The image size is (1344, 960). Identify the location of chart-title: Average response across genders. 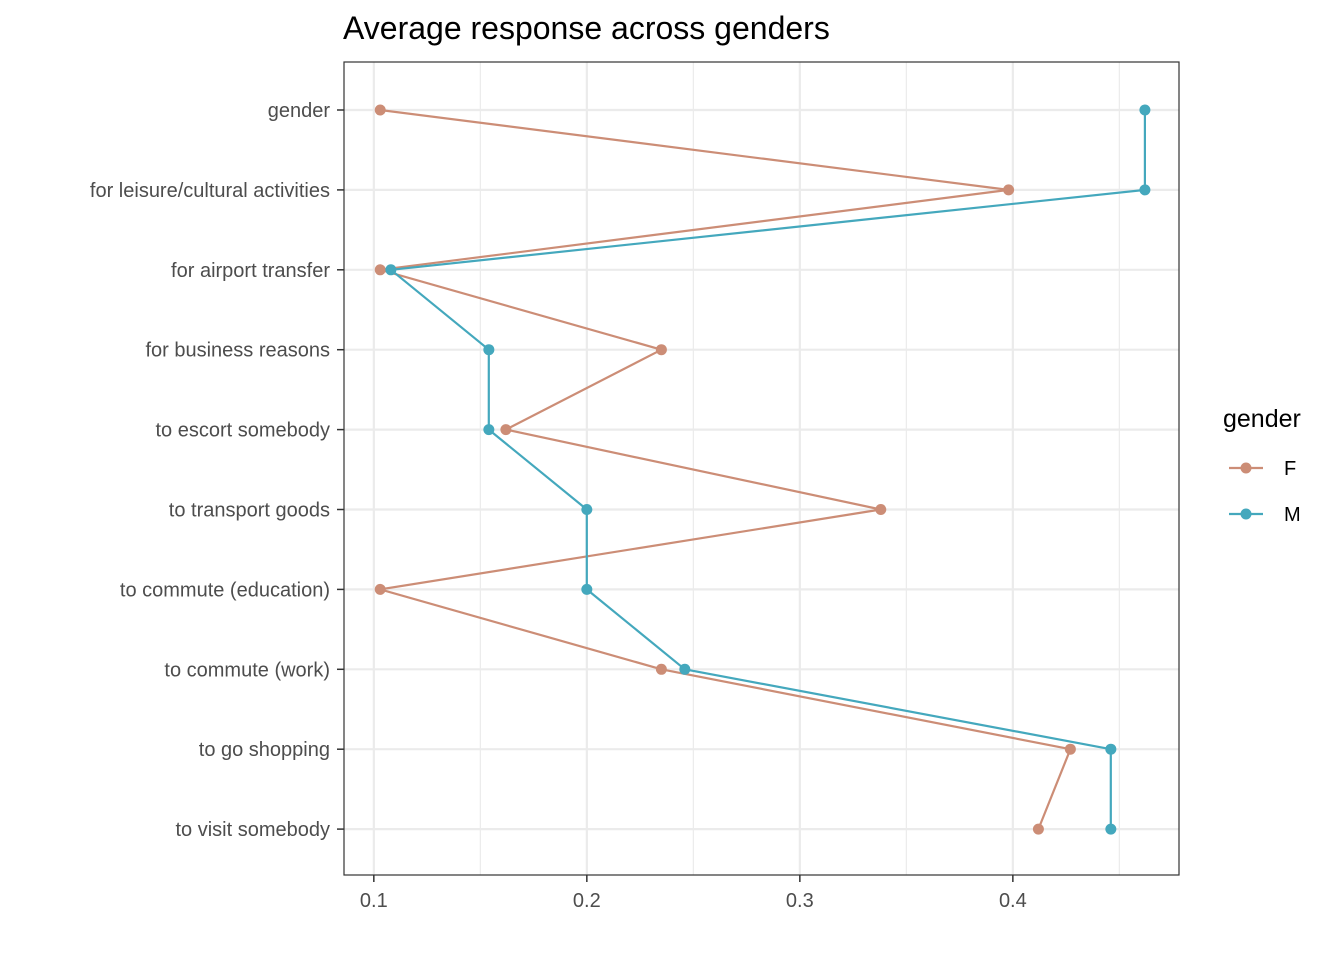
(586, 28).